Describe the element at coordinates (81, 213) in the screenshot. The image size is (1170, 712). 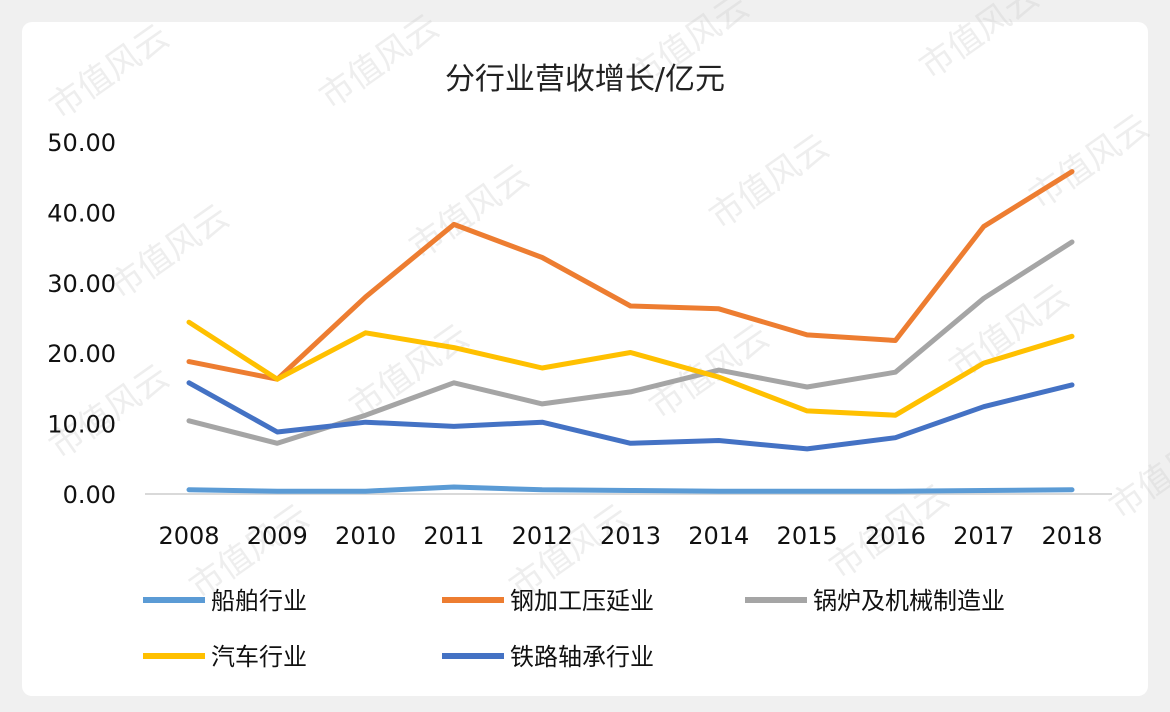
I see `y-tick-label: 40.00` at that location.